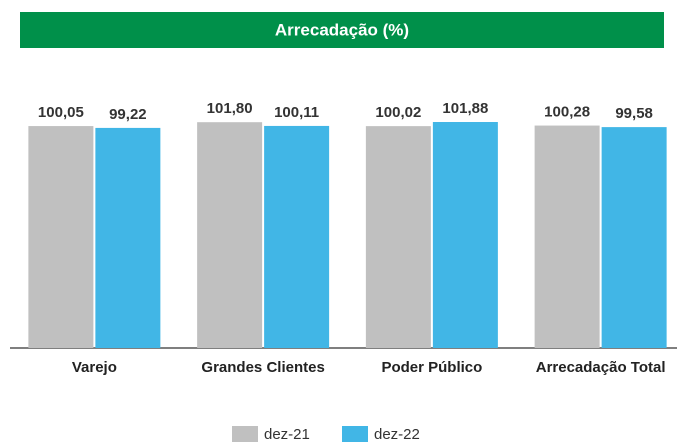 This screenshot has width=677, height=448. Describe the element at coordinates (61, 112) in the screenshot. I see `data-label: 100,05` at that location.